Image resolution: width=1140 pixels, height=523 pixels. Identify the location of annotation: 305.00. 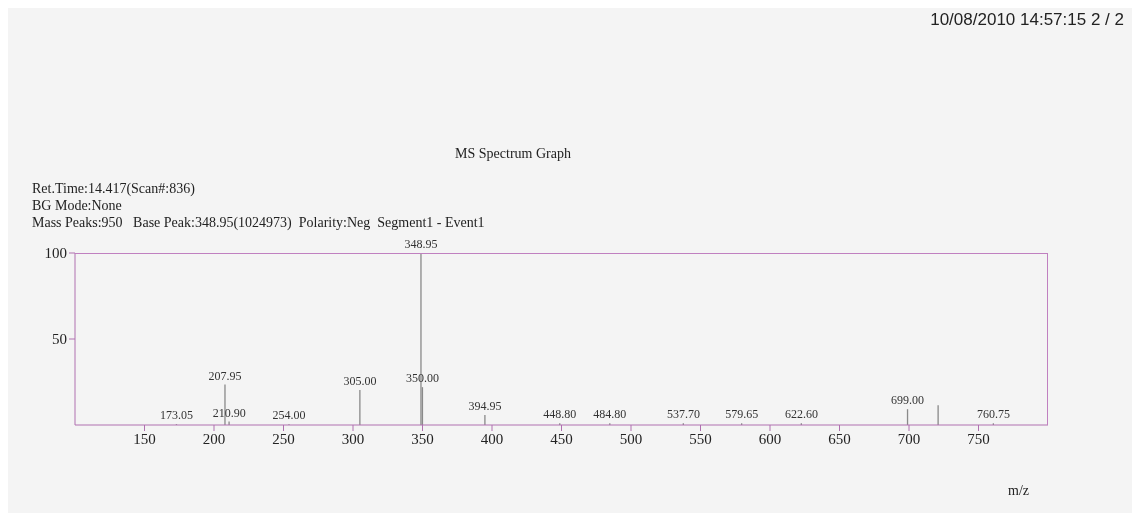
(360, 380).